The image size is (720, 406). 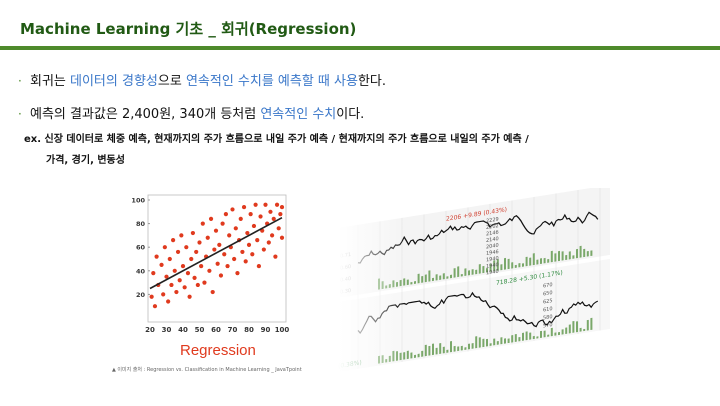 I want to click on bullet-2-text-b: 이다., so click(x=350, y=114).